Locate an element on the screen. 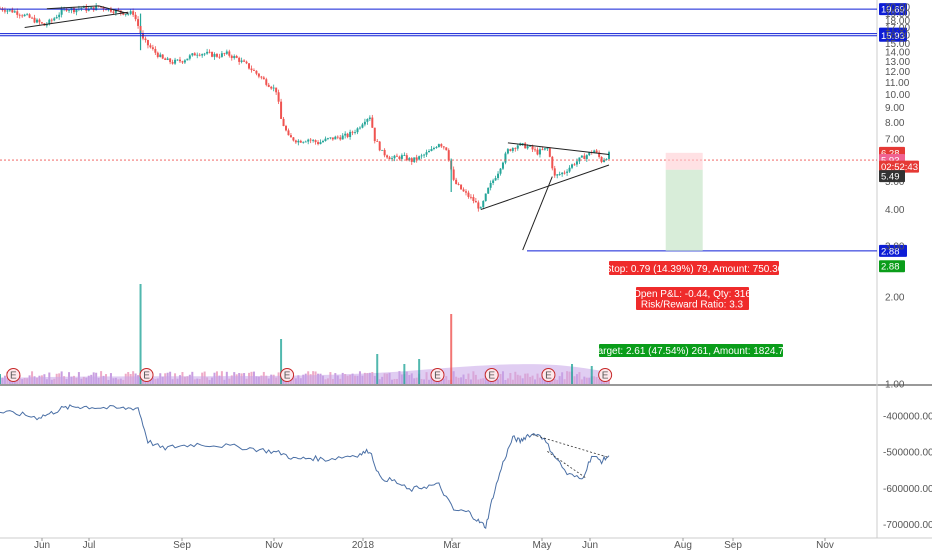 This screenshot has width=932, height=550. price-tag-label: 6.28 is located at coordinates (890, 153).